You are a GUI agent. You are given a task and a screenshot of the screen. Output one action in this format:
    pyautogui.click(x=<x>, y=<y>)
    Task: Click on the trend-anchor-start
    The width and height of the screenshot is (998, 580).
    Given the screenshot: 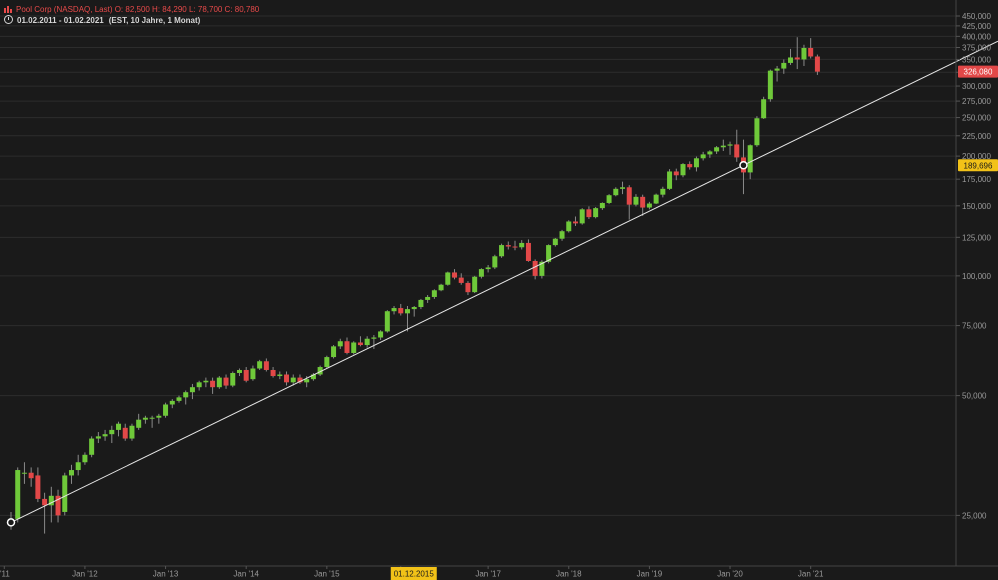 What is the action you would take?
    pyautogui.click(x=11, y=522)
    